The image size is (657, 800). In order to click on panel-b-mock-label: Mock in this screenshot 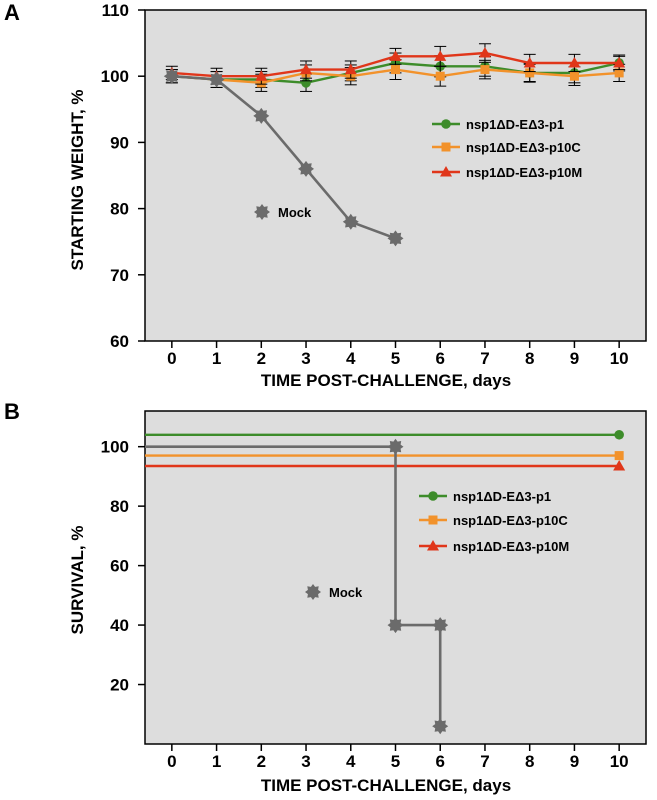, I will do `click(334, 592)`.